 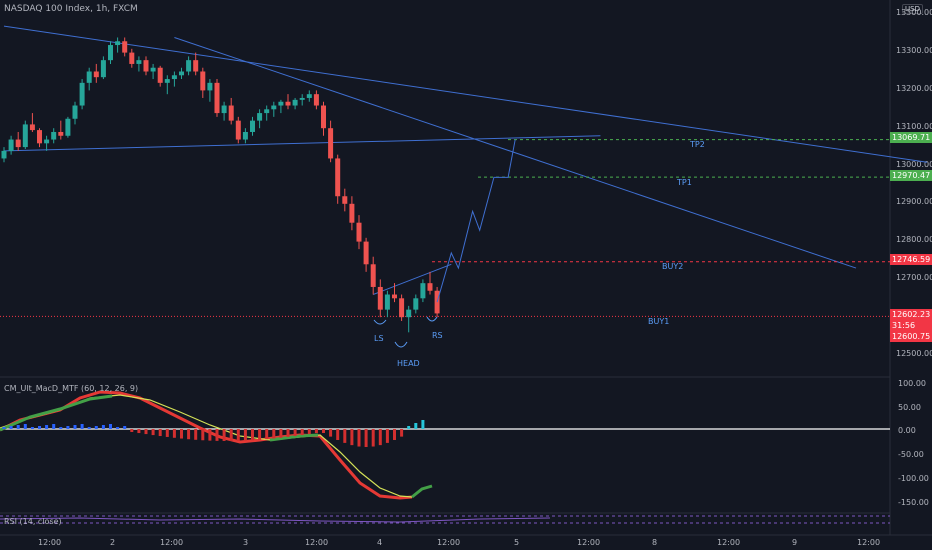 I want to click on rsi-title: RSI (14, close), so click(x=33, y=521).